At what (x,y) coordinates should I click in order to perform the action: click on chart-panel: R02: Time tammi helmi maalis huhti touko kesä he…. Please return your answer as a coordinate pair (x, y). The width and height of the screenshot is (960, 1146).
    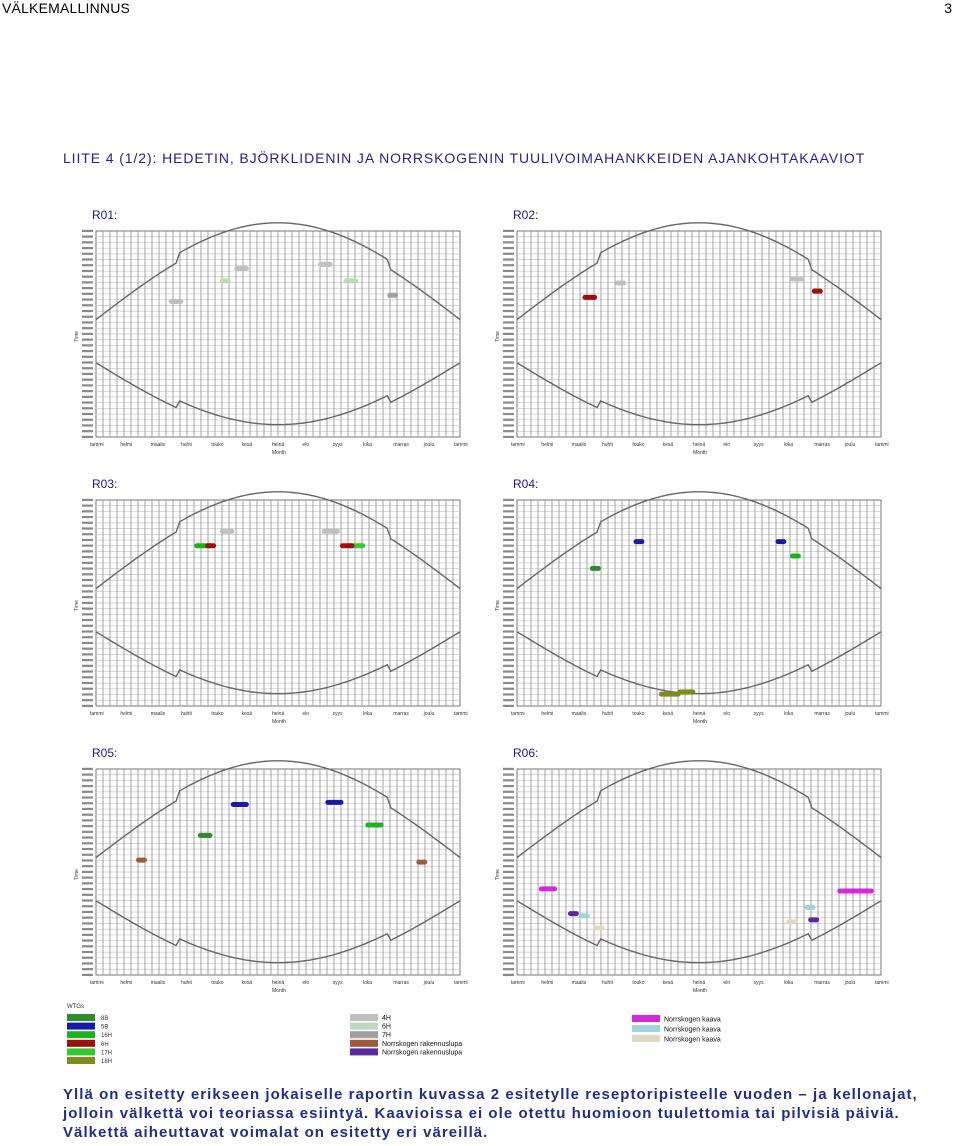
    Looking at the image, I should click on (692, 332).